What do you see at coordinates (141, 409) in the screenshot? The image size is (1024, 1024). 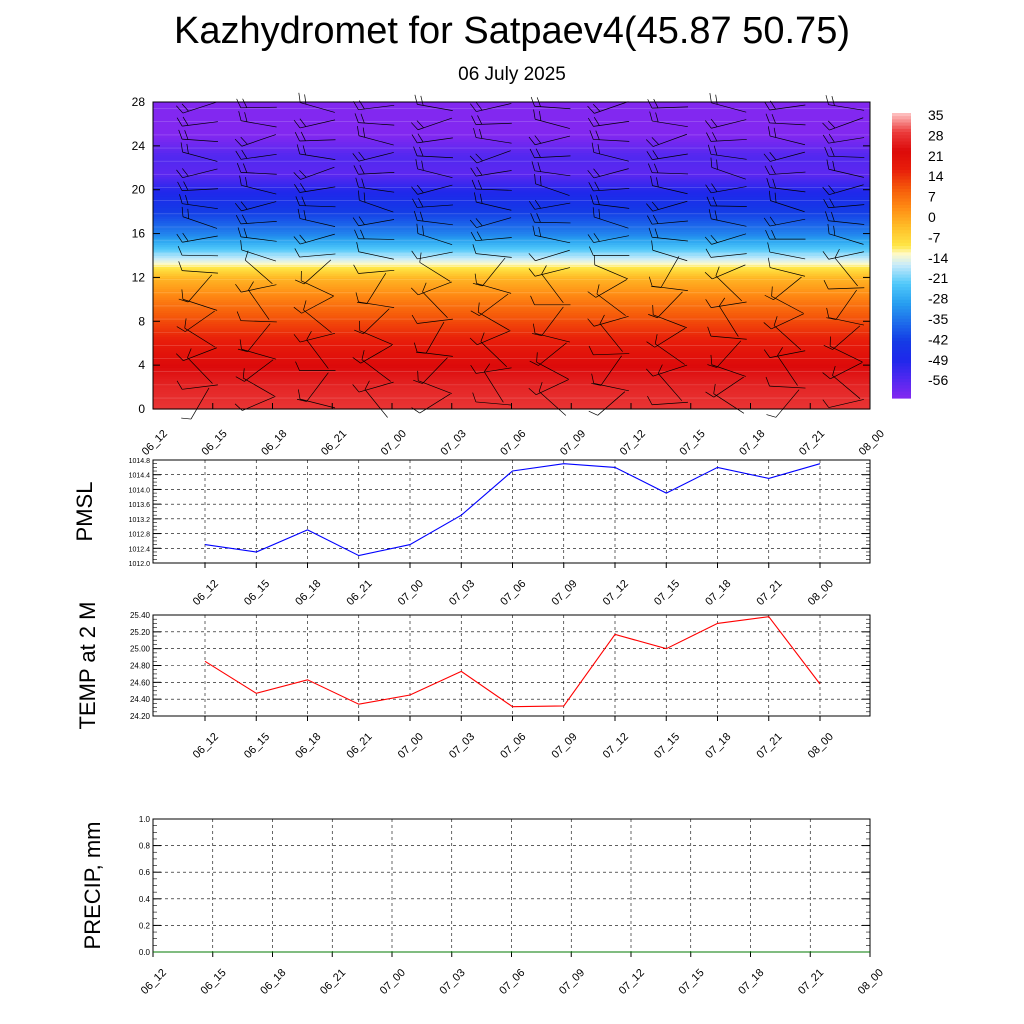 I see `y-tick-label: 0` at bounding box center [141, 409].